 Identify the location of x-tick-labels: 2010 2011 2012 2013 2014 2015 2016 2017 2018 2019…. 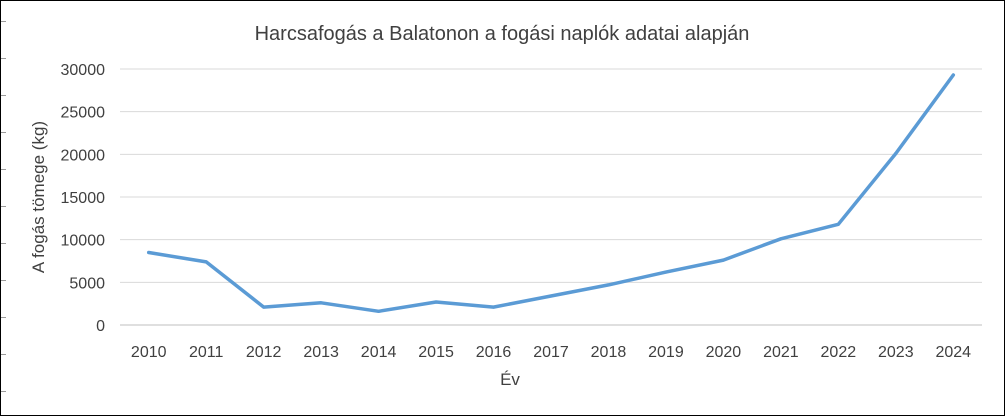
(551, 352).